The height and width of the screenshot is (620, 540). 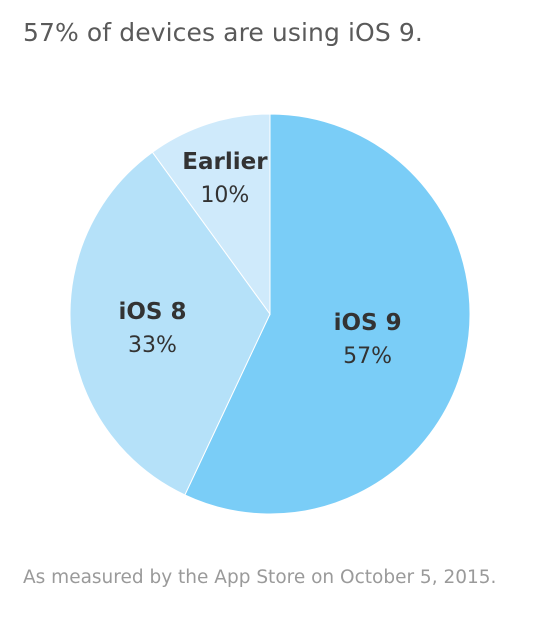 I want to click on slice-label-name: Earlier, so click(x=225, y=162).